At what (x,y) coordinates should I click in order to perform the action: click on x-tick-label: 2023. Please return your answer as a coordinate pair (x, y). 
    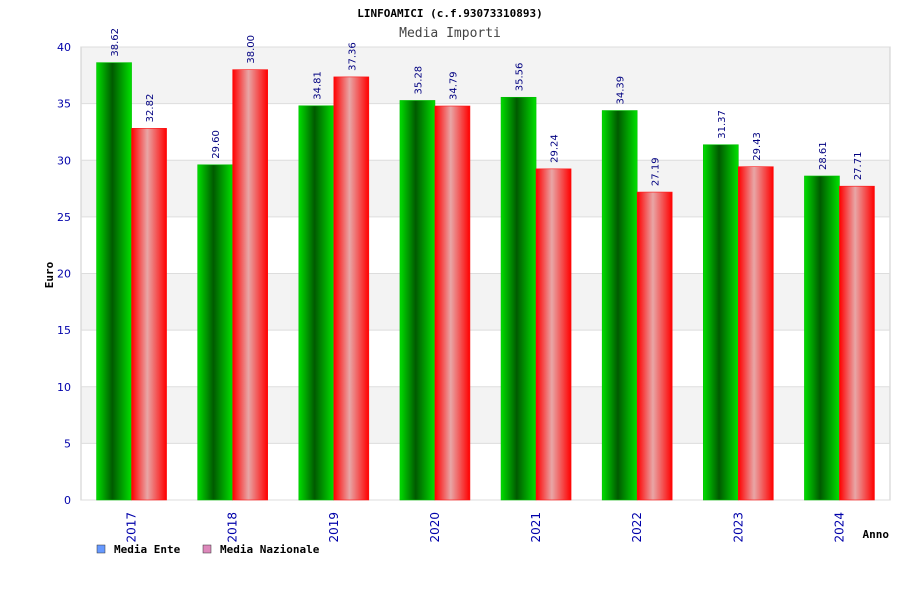
    Looking at the image, I should click on (738, 527).